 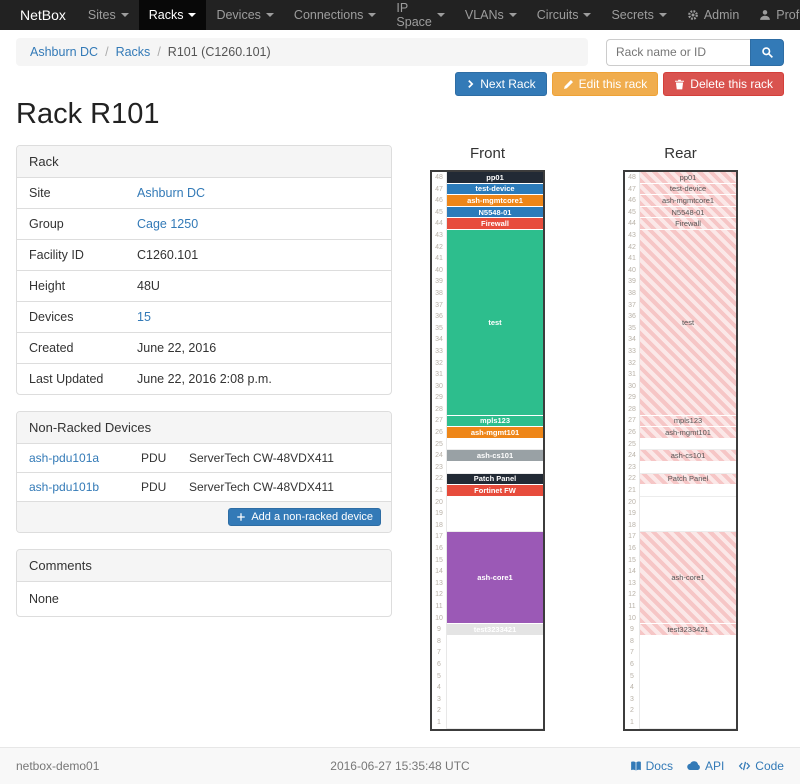 What do you see at coordinates (788, 15) in the screenshot?
I see `nav-item-label: Profile` at bounding box center [788, 15].